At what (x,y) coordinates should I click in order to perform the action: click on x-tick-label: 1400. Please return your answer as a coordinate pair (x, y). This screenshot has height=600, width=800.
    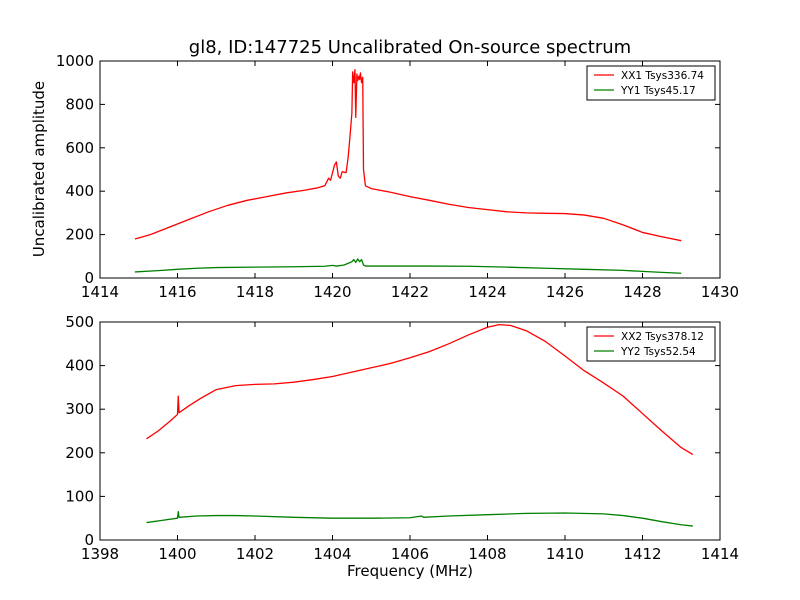
    Looking at the image, I should click on (177, 554).